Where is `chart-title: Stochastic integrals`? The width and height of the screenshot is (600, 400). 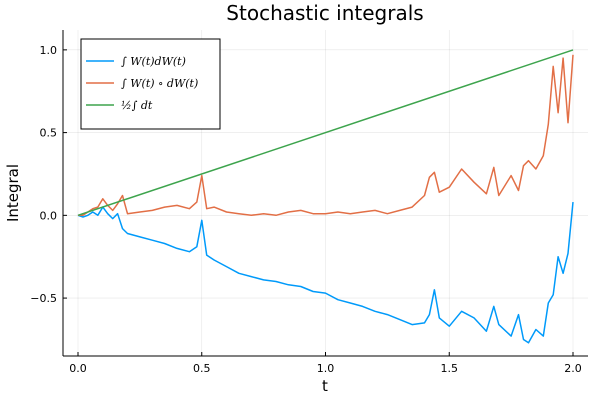
chart-title: Stochastic integrals is located at coordinates (324, 13).